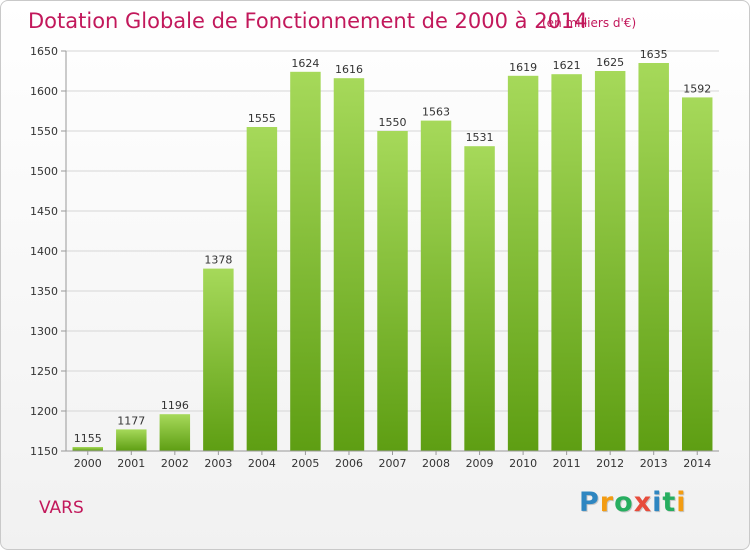  What do you see at coordinates (610, 463) in the screenshot?
I see `x-tick-label: 2012` at bounding box center [610, 463].